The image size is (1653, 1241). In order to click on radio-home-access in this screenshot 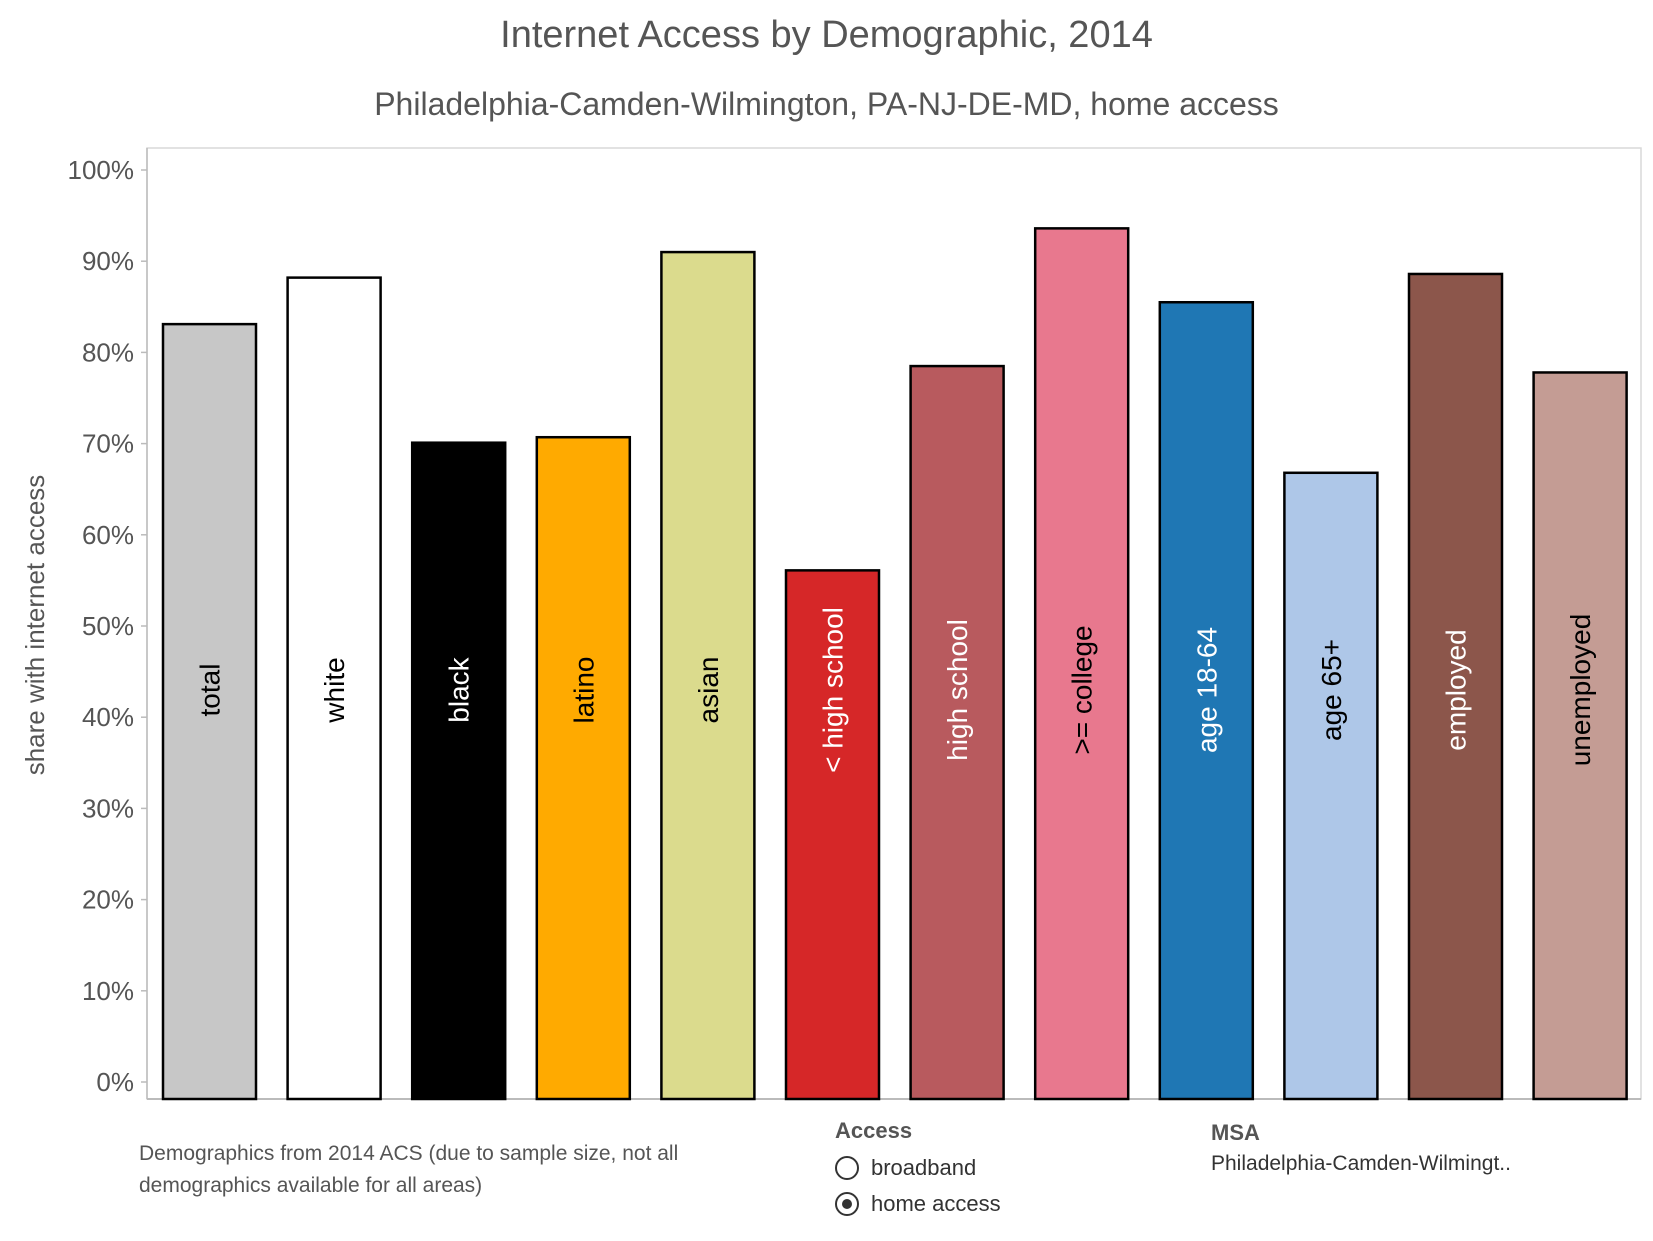, I will do `click(847, 1204)`.